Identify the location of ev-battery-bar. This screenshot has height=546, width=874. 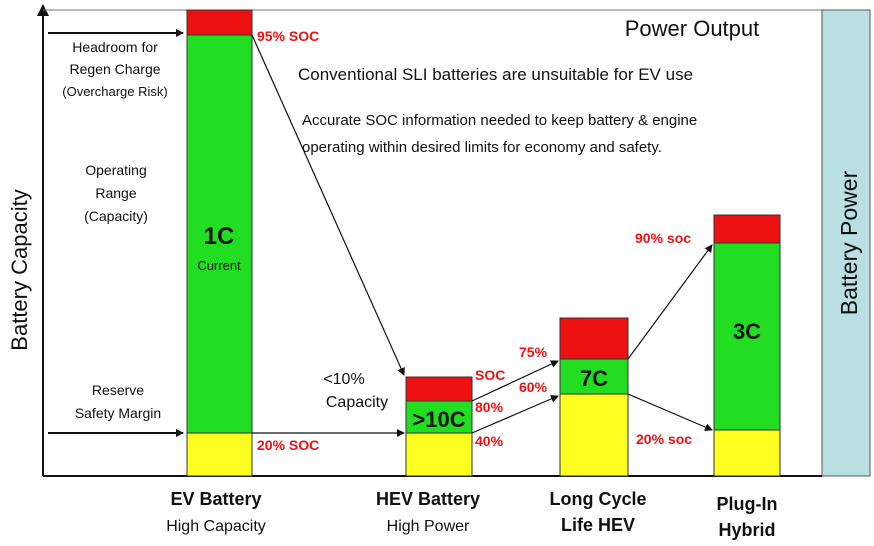
(219, 243).